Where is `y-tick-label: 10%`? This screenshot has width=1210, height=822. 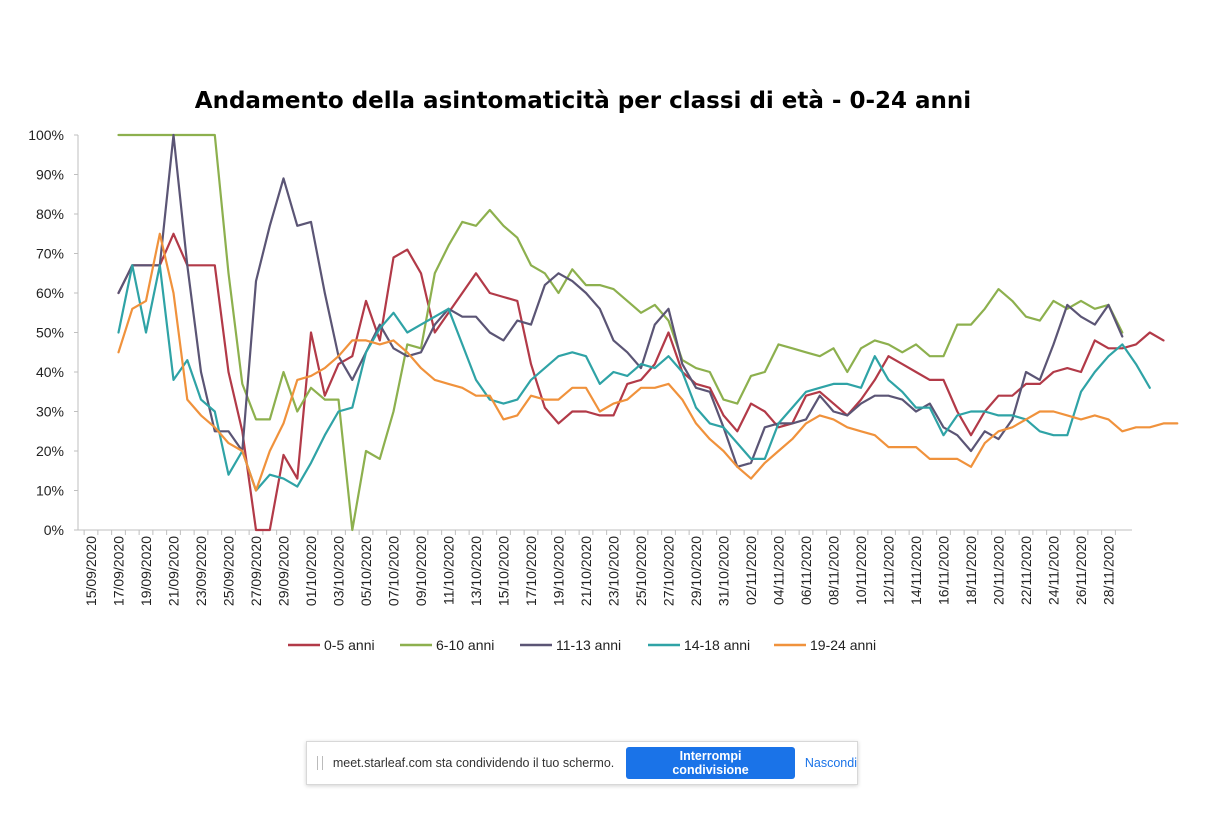
y-tick-label: 10% is located at coordinates (50, 491).